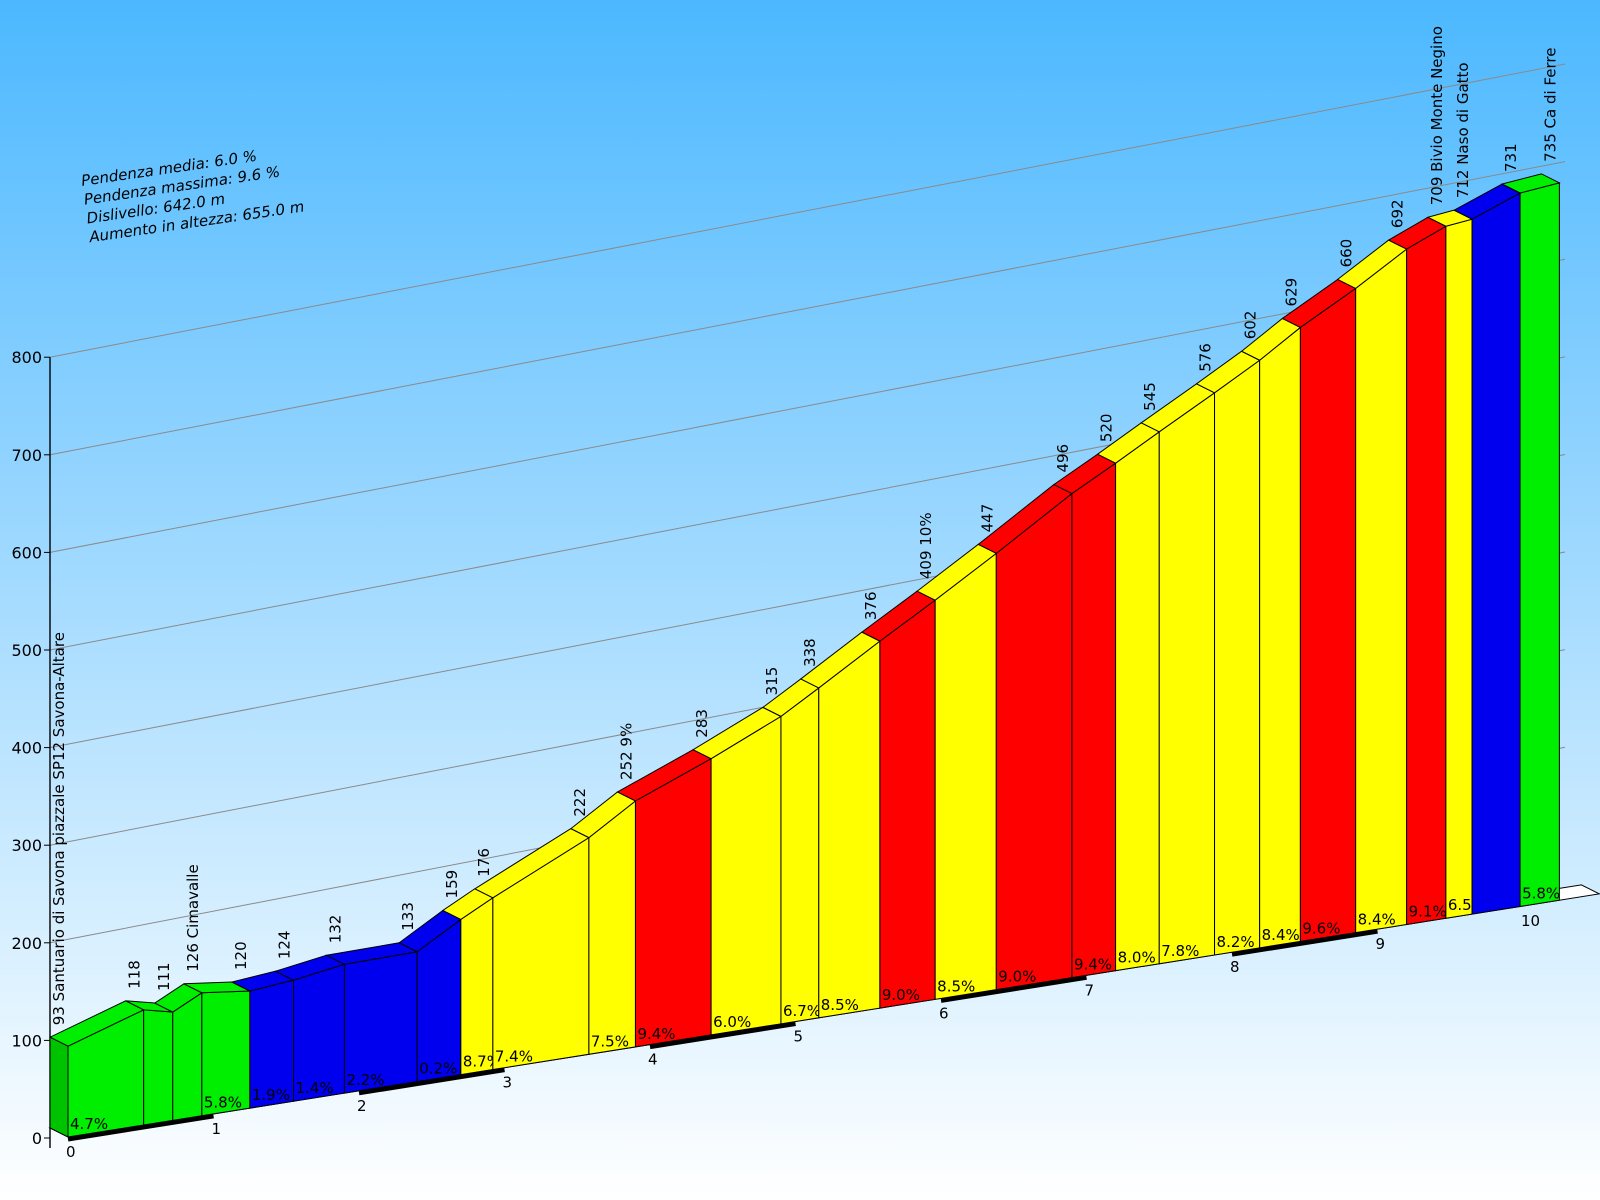 This screenshot has height=1200, width=1600. I want to click on altitude-label: 447, so click(987, 518).